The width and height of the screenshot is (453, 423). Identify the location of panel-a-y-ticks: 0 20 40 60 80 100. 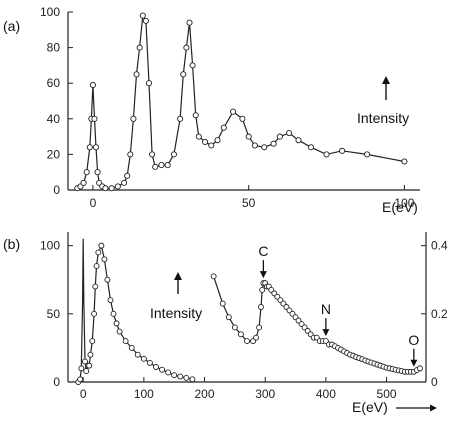
(56, 101).